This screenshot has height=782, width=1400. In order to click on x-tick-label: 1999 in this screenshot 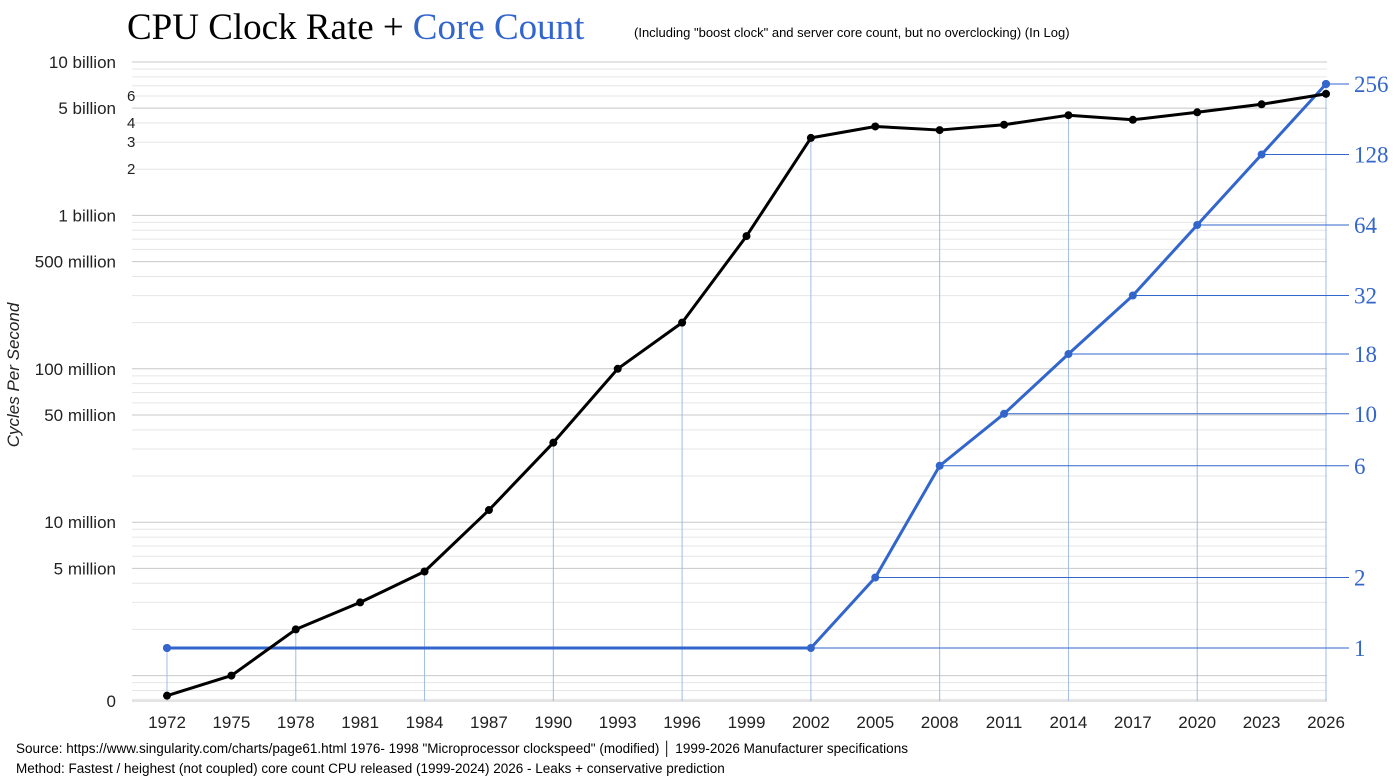, I will do `click(747, 722)`.